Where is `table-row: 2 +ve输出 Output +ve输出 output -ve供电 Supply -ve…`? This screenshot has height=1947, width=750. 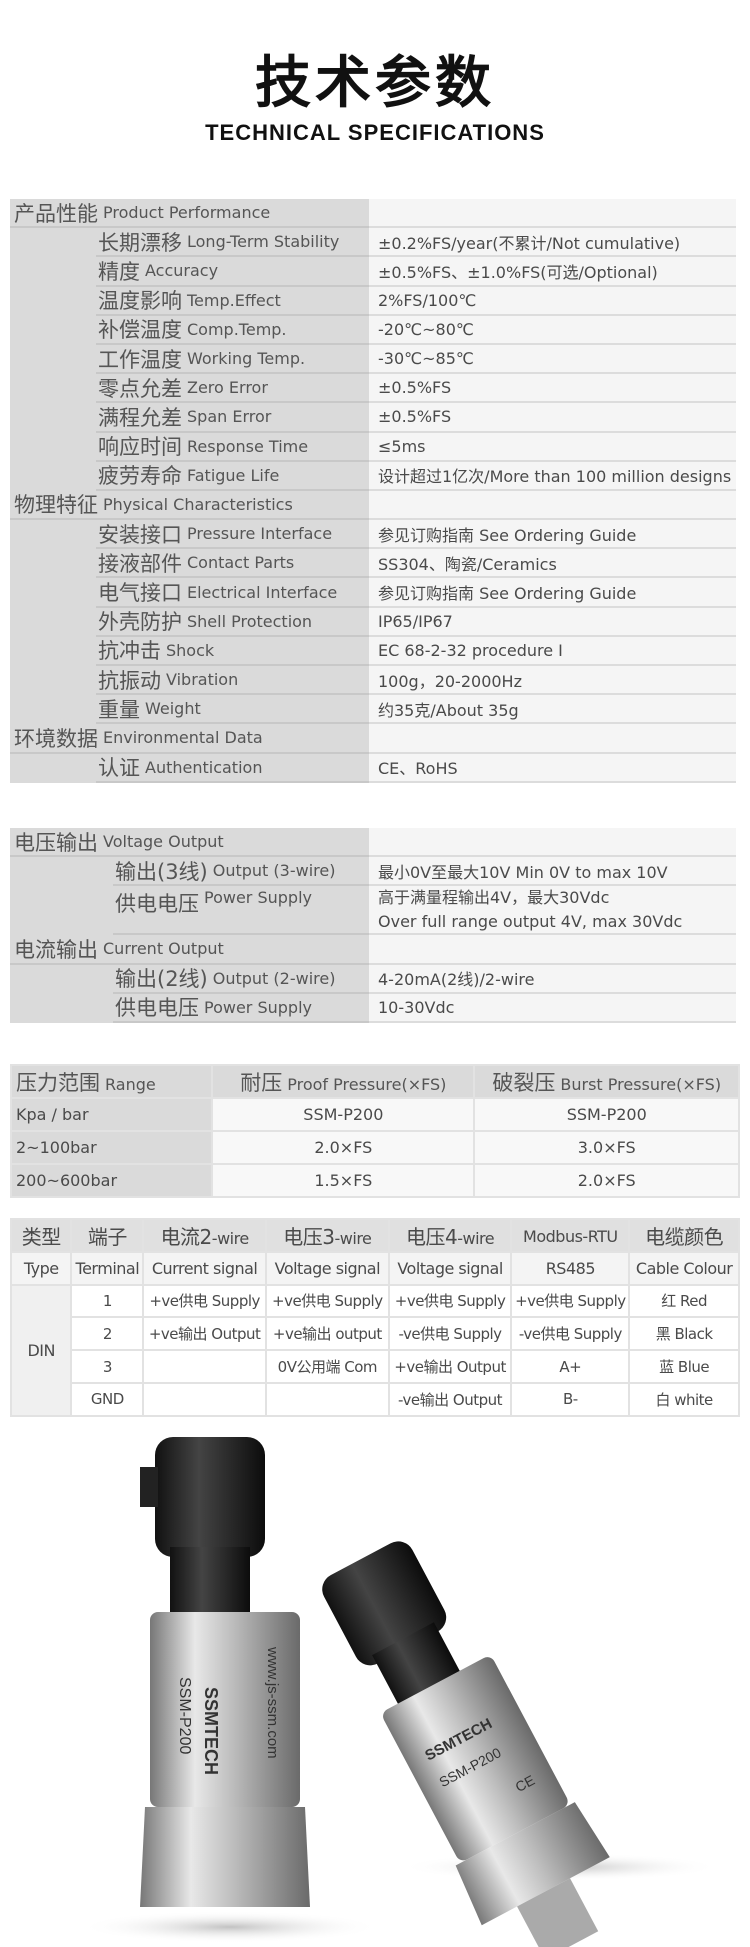 table-row: 2 +ve输出 Output +ve输出 output -ve供电 Supply -ve… is located at coordinates (375, 1334).